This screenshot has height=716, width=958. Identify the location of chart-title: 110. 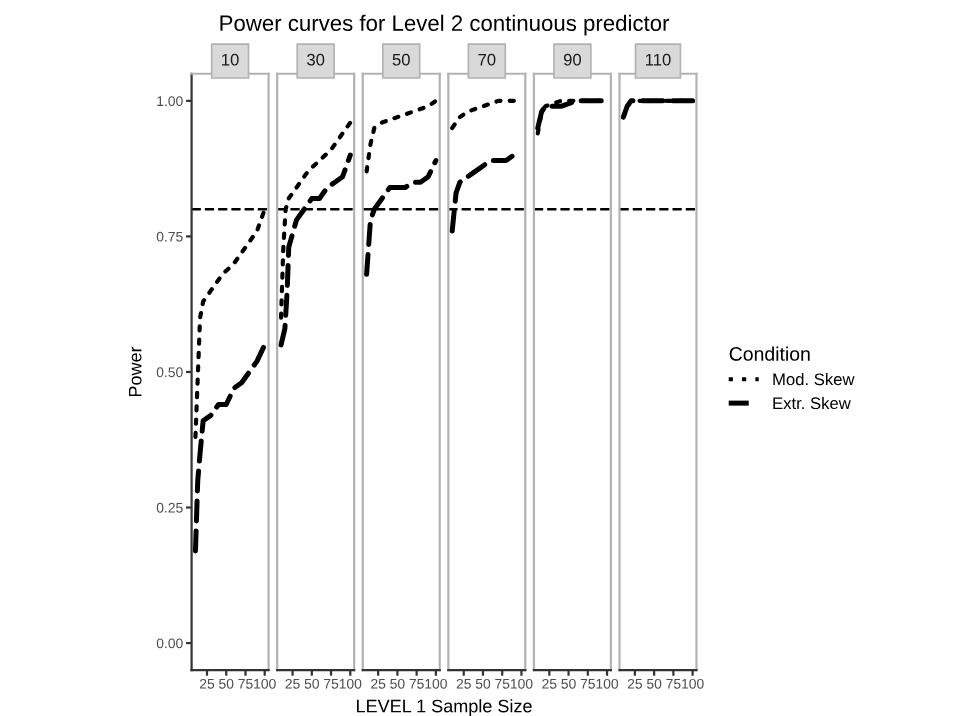
(658, 59).